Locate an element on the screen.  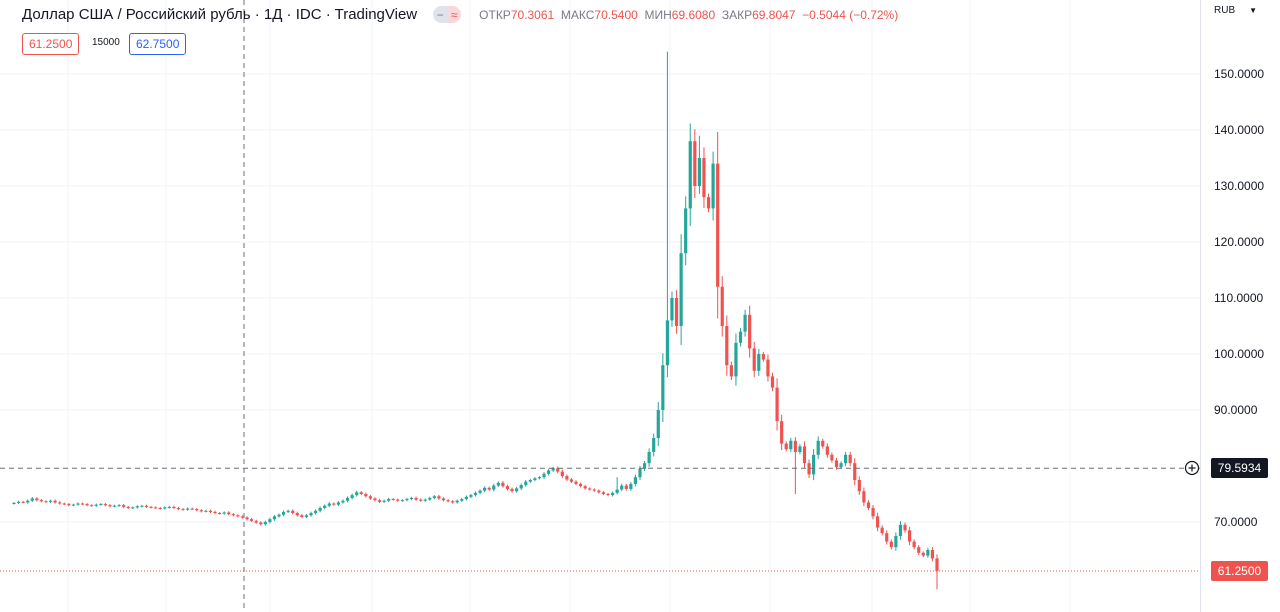
plus-circle-icon is located at coordinates (1192, 468).